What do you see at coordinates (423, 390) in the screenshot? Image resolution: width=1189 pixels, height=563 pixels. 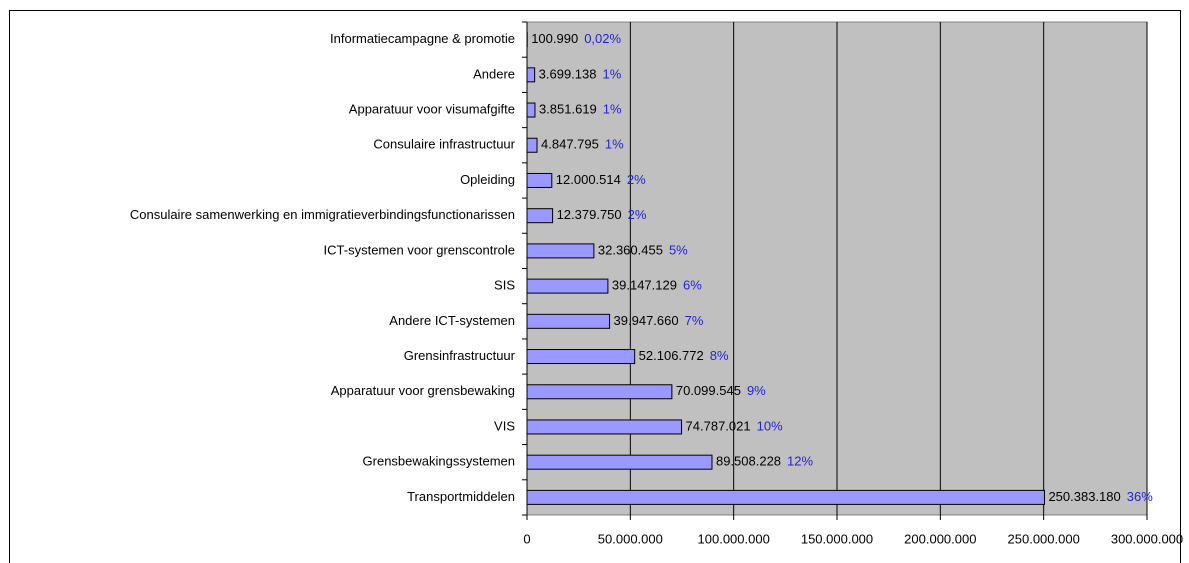 I see `y-tick-label: Apparatuur voor grensbewaking` at bounding box center [423, 390].